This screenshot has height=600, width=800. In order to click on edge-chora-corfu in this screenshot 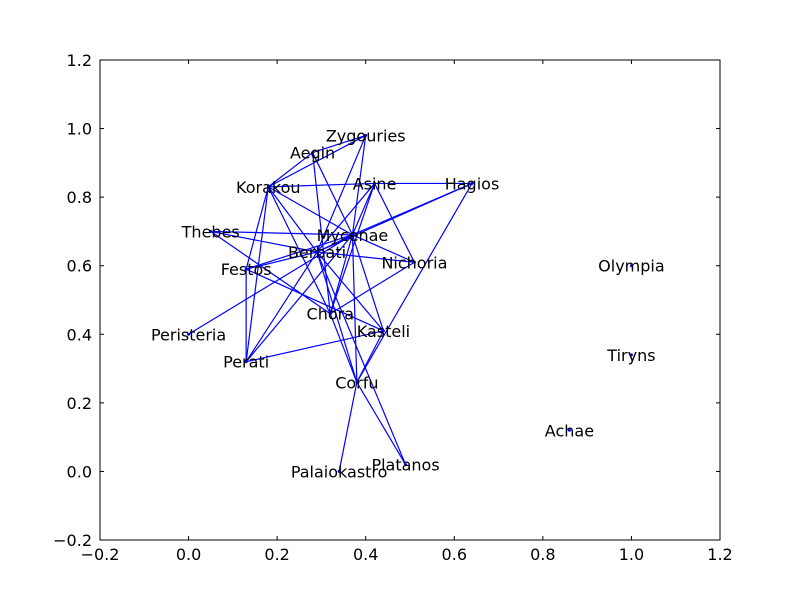, I will do `click(343, 348)`.